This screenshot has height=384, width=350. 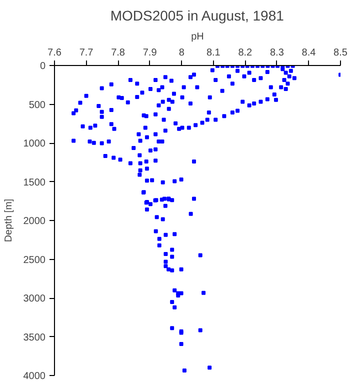 What do you see at coordinates (309, 53) in the screenshot?
I see `x-tick-label: 8.4` at bounding box center [309, 53].